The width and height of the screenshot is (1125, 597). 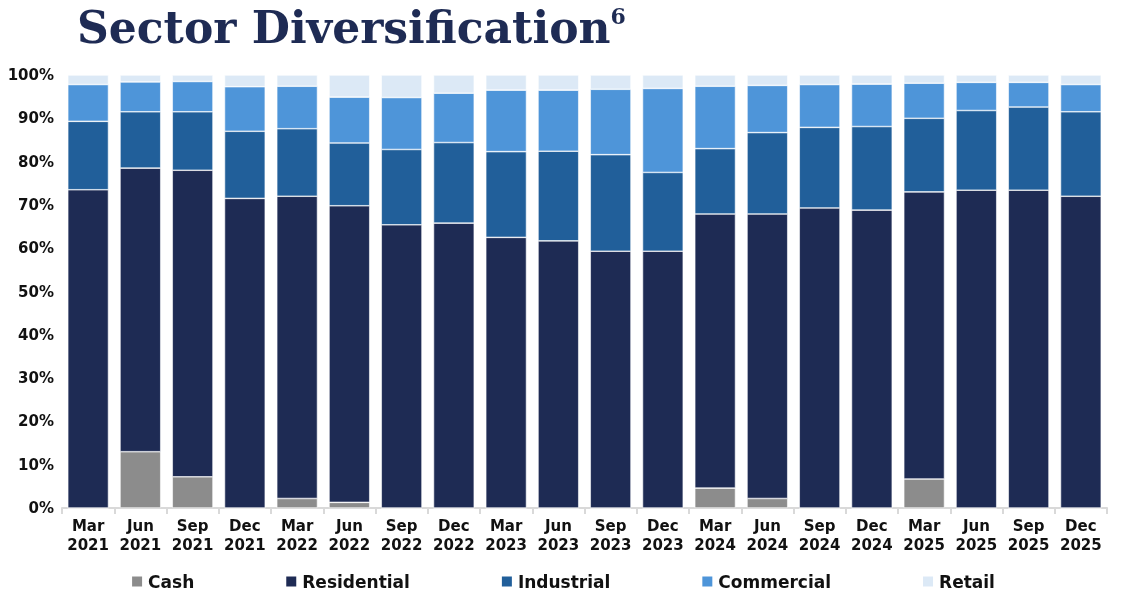 I want to click on x-tick-label: Mar 2024, so click(x=715, y=535).